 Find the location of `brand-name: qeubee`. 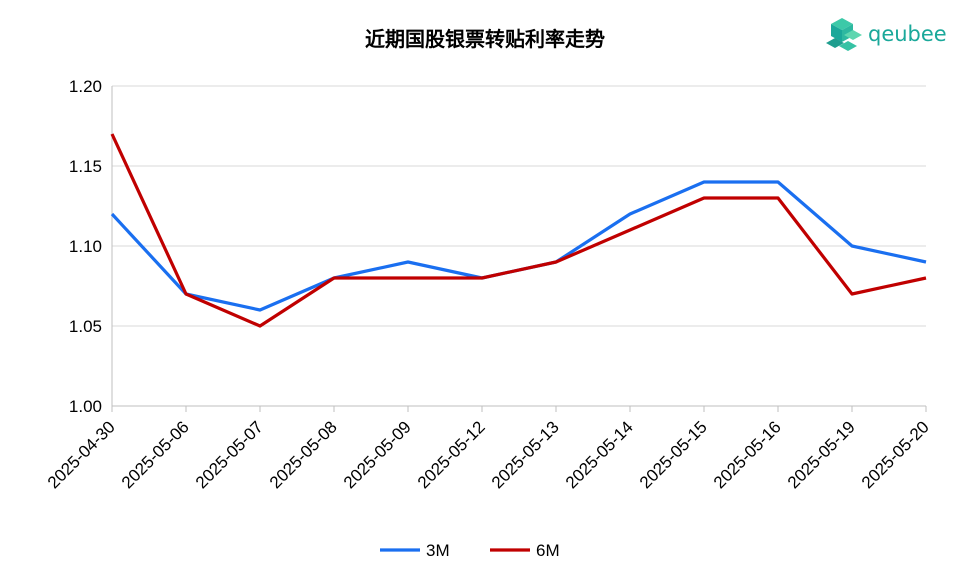

brand-name: qeubee is located at coordinates (907, 34).